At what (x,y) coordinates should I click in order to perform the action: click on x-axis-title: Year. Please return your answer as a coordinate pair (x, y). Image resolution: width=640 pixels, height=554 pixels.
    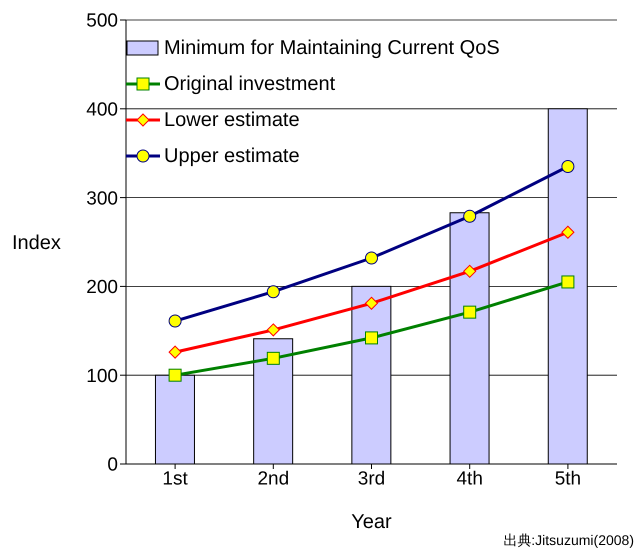
    Looking at the image, I should click on (371, 522).